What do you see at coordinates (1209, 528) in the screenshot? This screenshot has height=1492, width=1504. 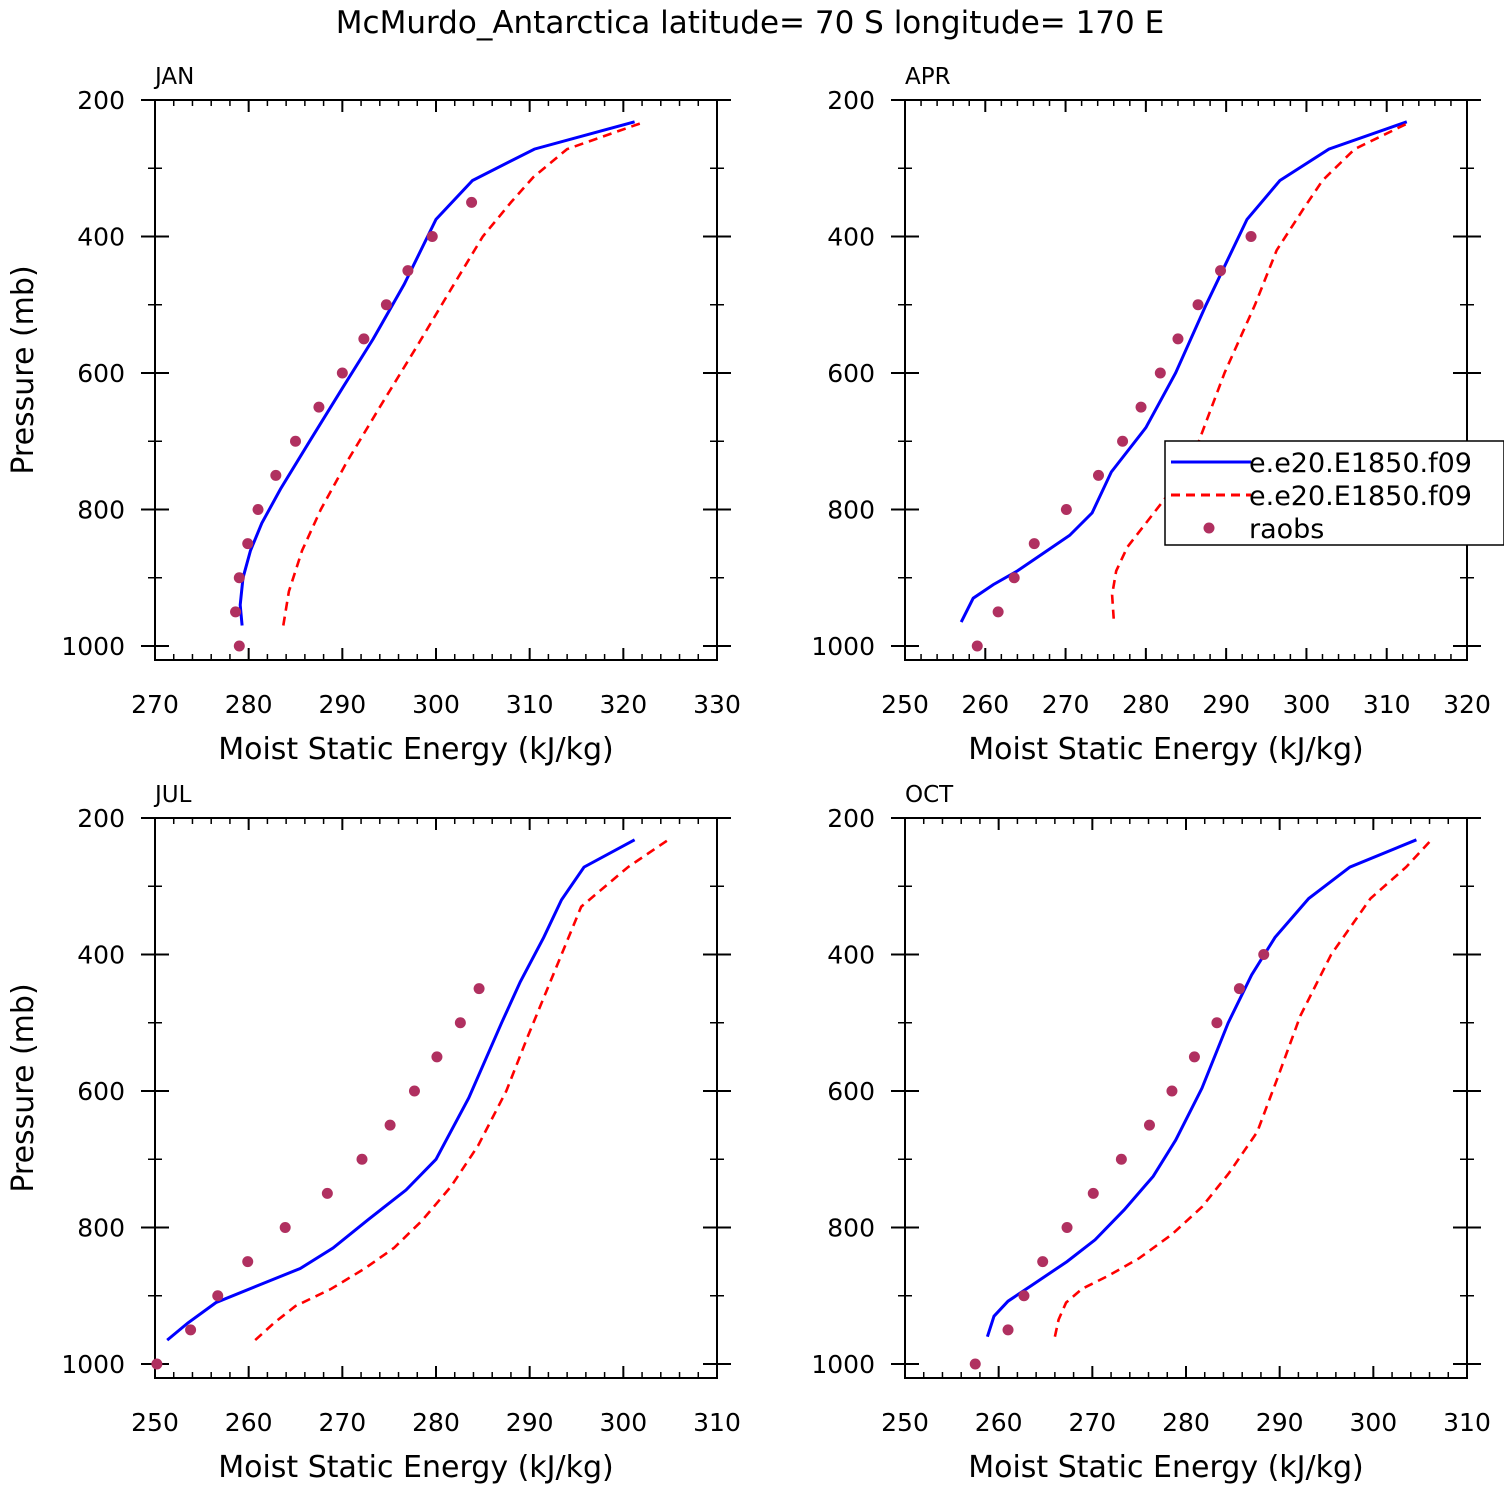 I see `legend-marker-raobs` at bounding box center [1209, 528].